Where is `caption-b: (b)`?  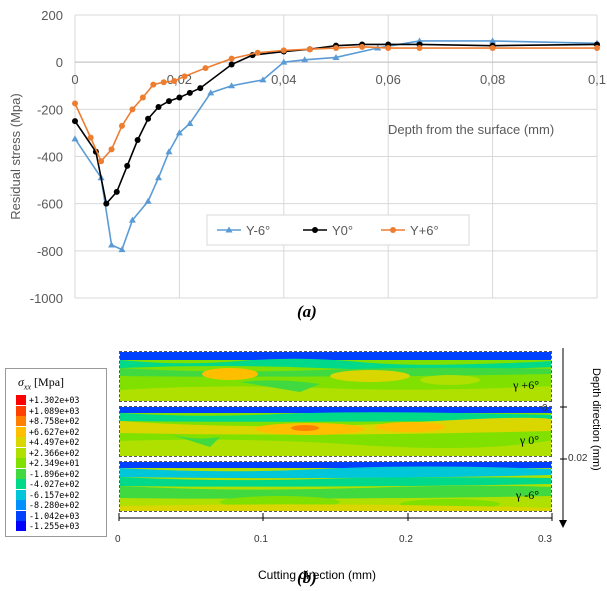 caption-b: (b) is located at coordinates (307, 577).